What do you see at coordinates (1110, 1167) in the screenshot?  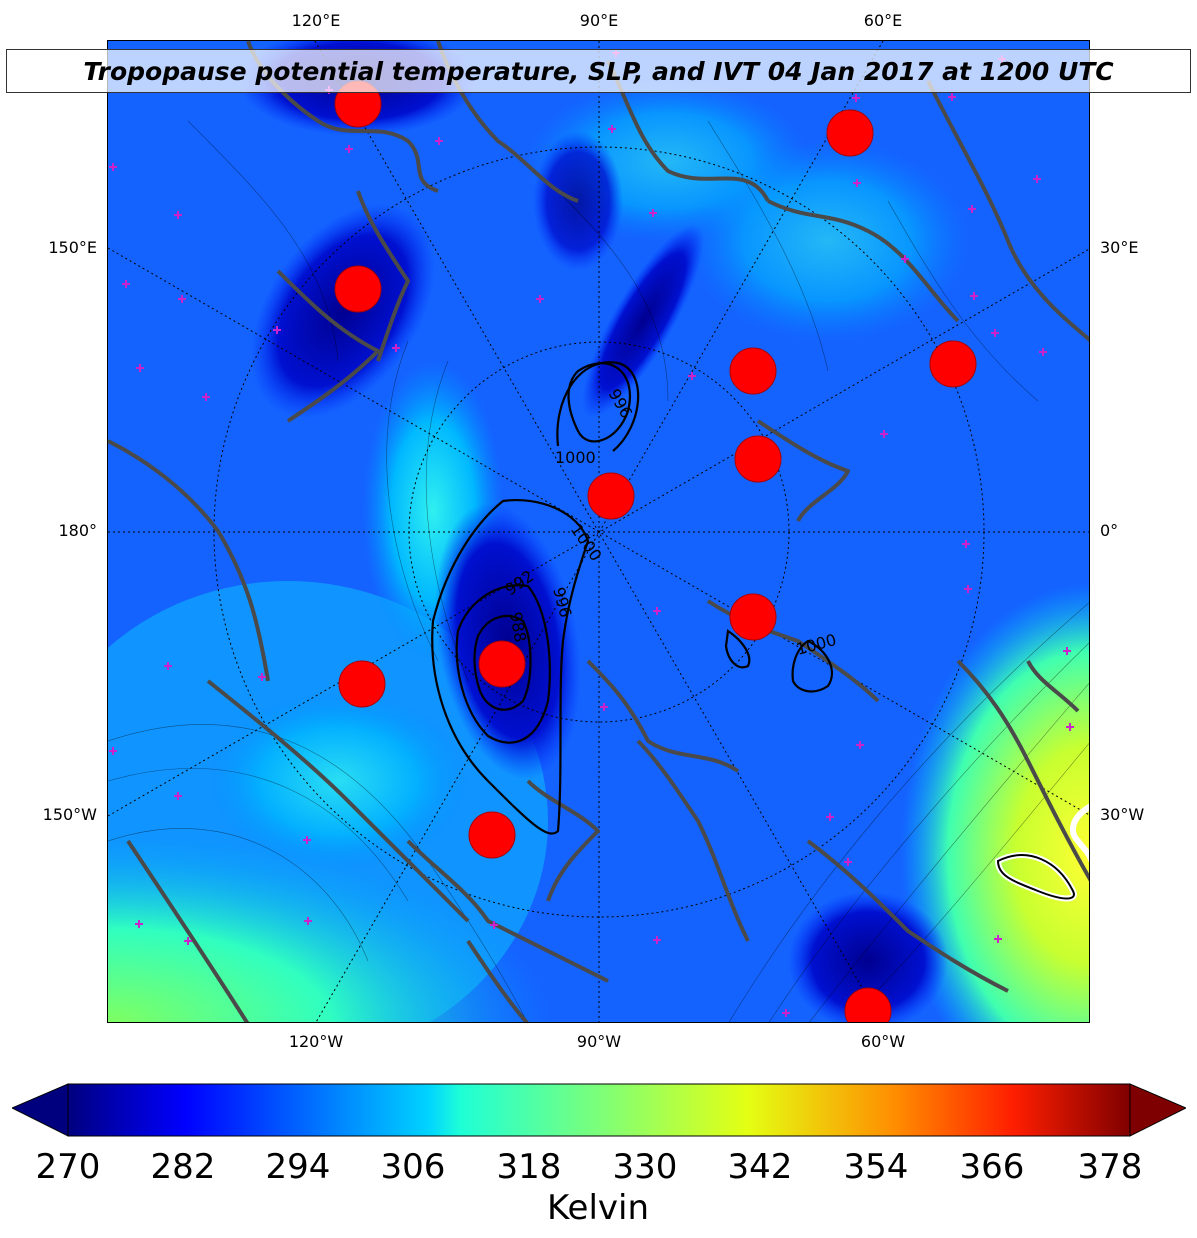 I see `colorbar-tick: 378` at bounding box center [1110, 1167].